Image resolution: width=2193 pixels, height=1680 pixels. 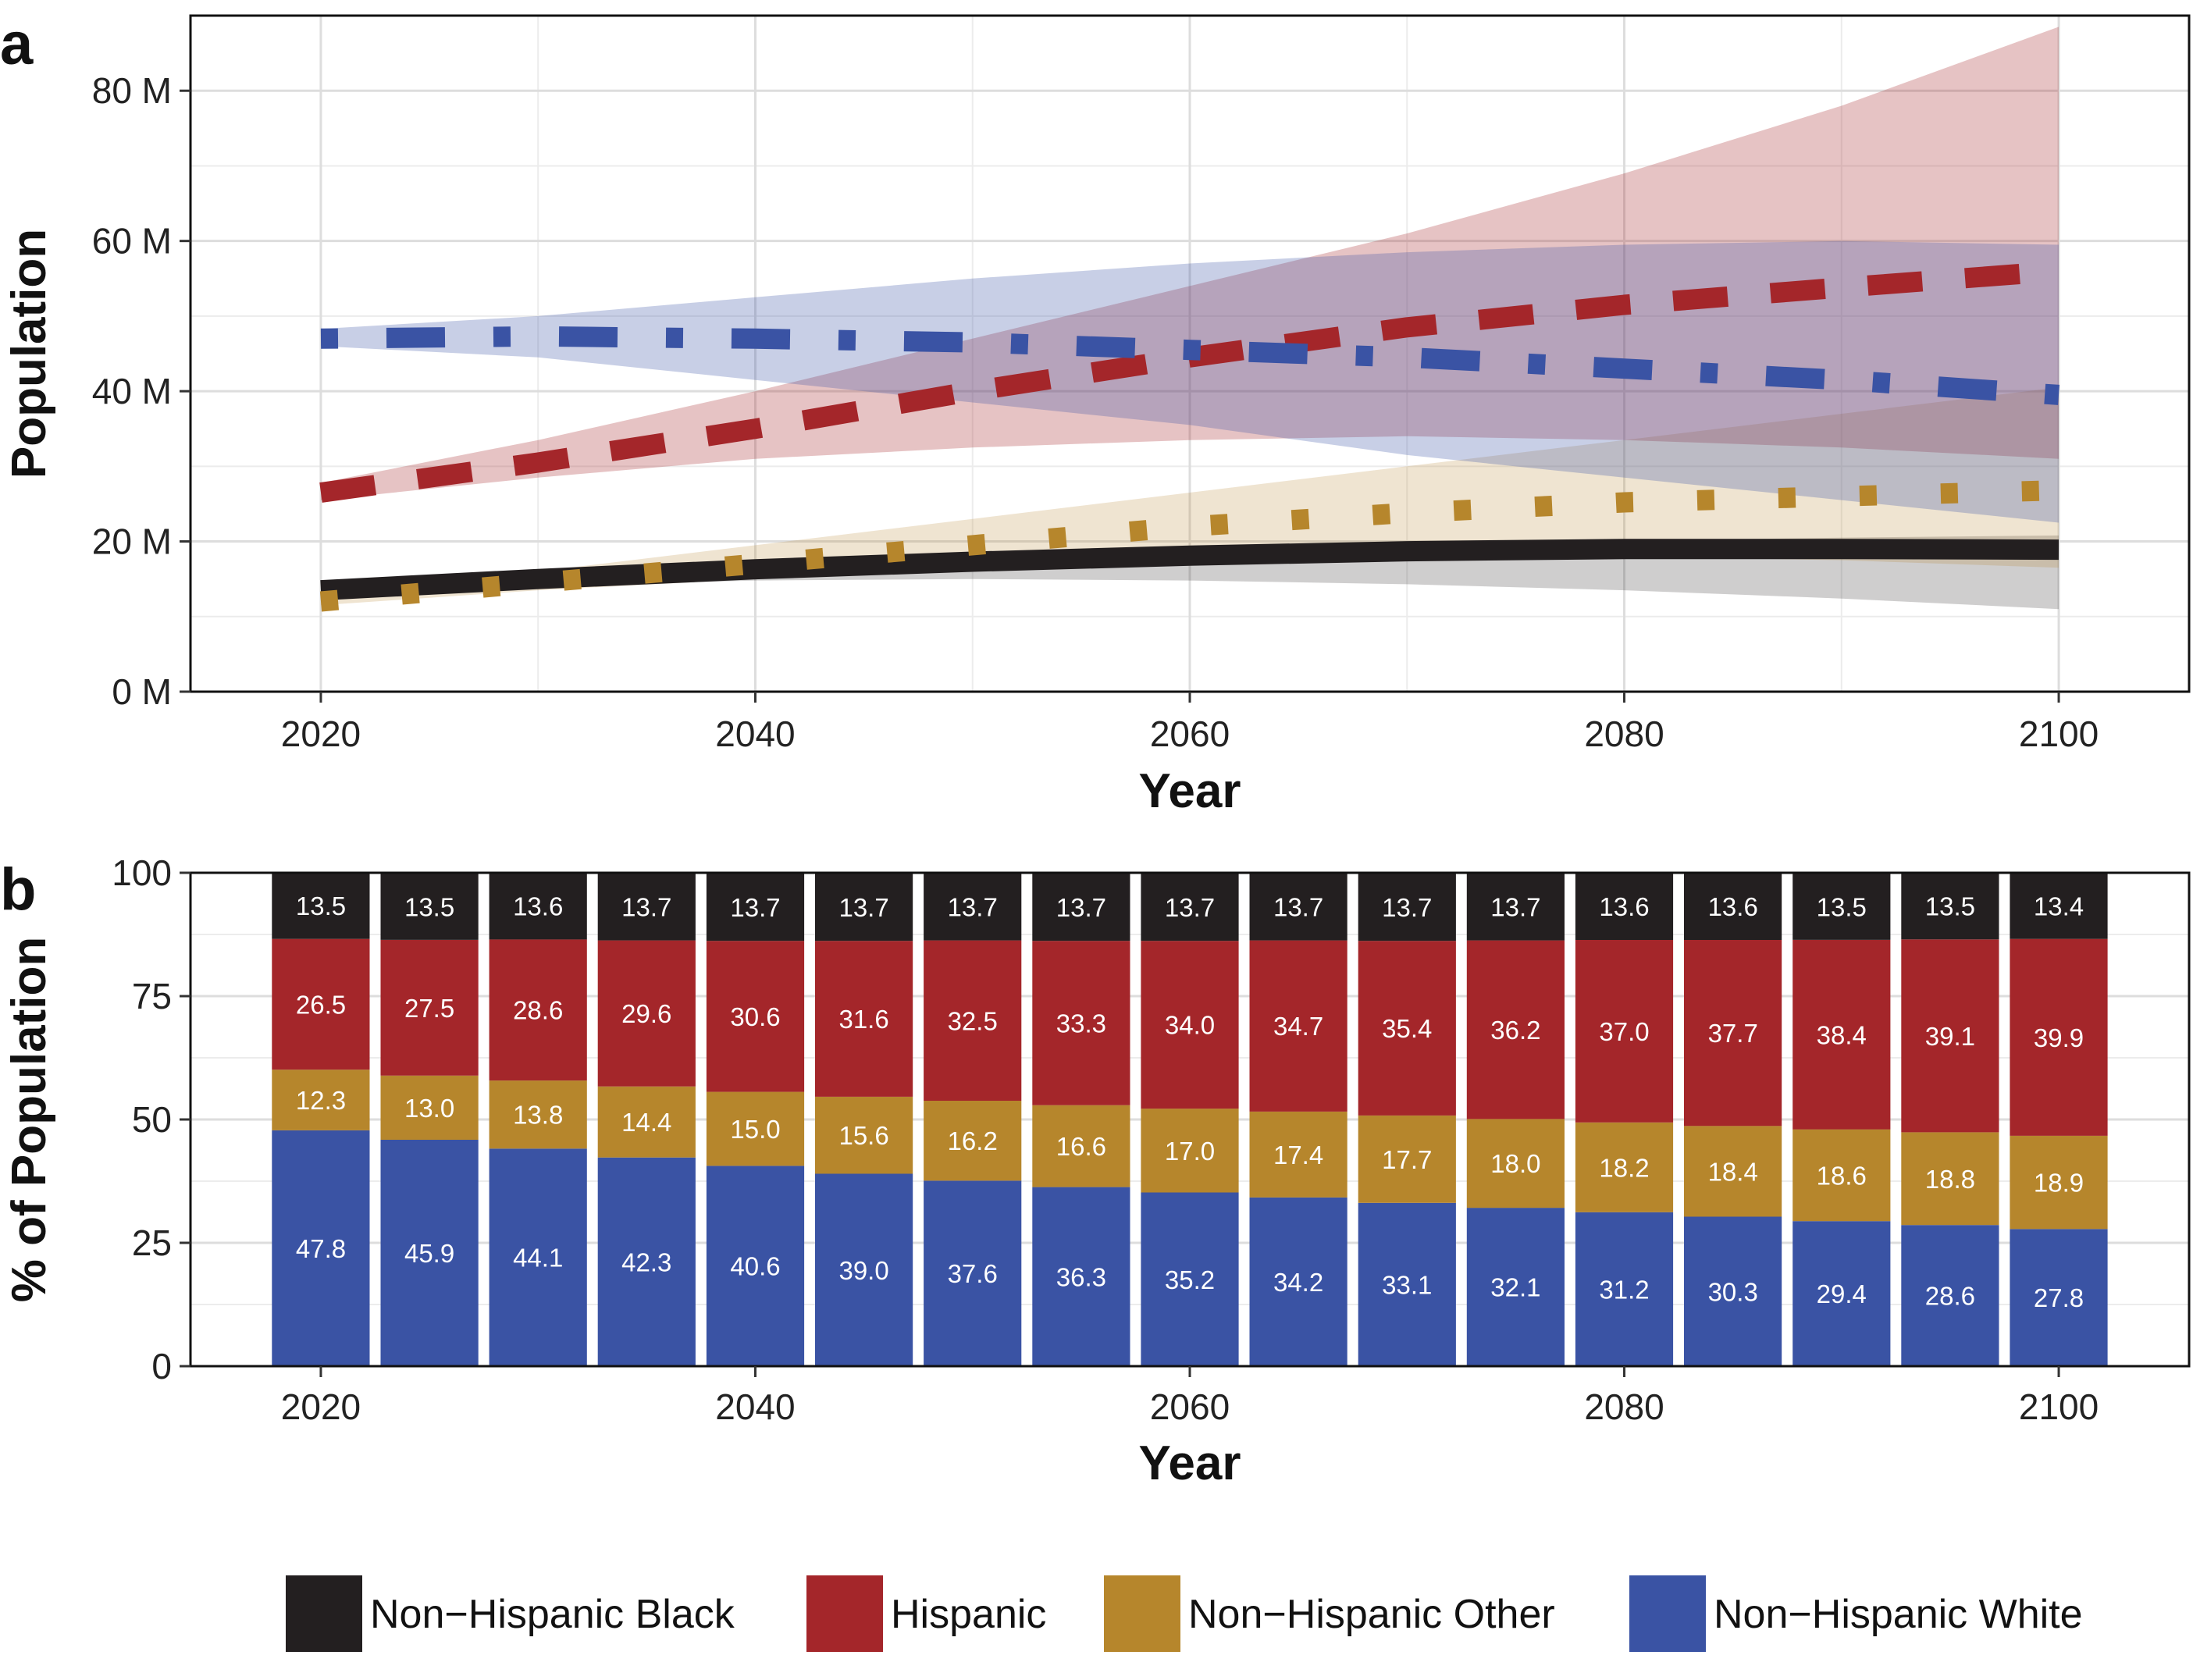 I want to click on data-label-nh_white: 39.0, so click(x=863, y=1270).